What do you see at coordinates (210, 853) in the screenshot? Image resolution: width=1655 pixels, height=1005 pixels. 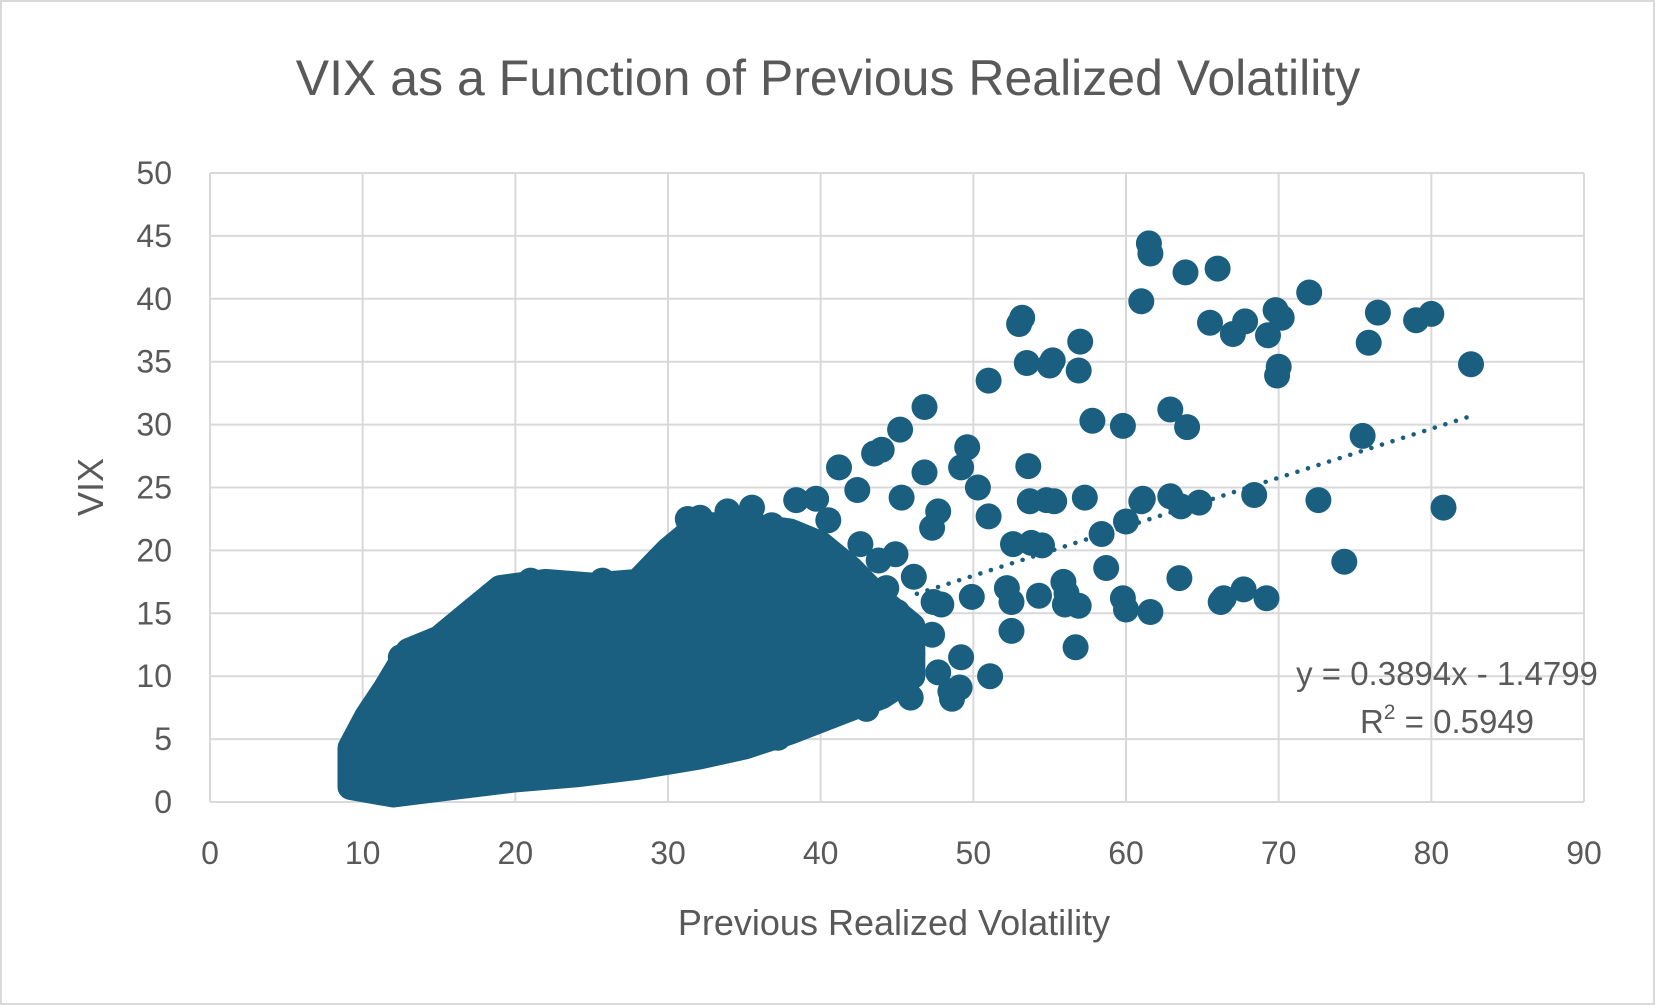 I see `x-tick-label: 0` at bounding box center [210, 853].